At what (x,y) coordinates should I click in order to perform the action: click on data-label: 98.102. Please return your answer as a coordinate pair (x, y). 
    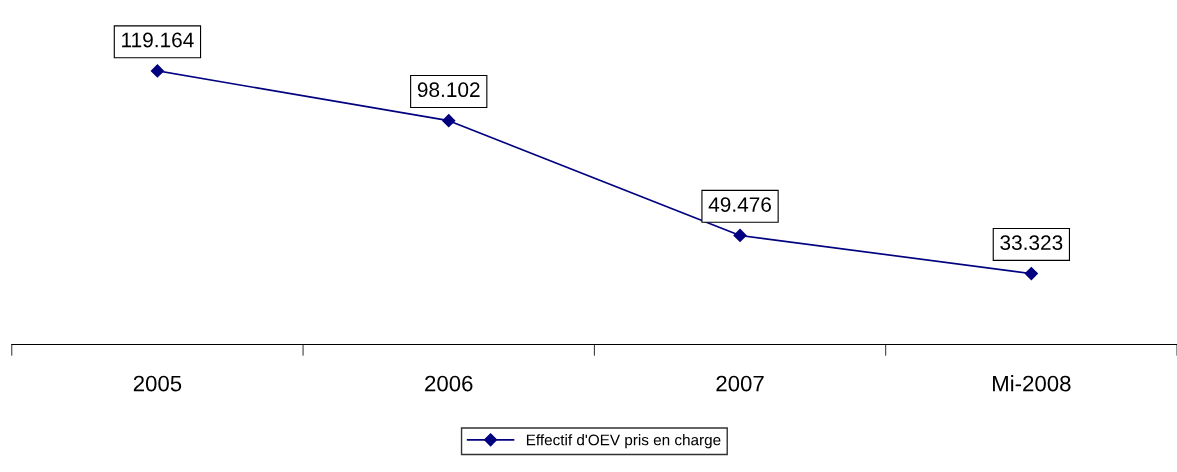
    Looking at the image, I should click on (448, 90).